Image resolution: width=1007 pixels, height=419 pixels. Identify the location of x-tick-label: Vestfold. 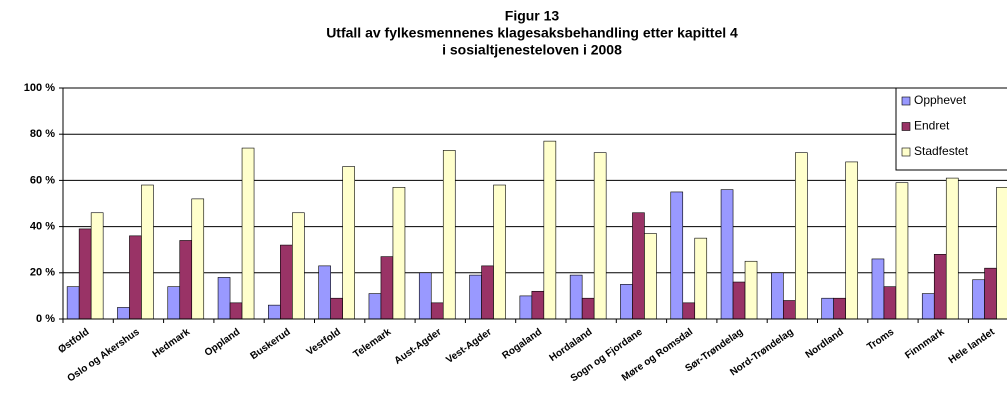
(324, 342).